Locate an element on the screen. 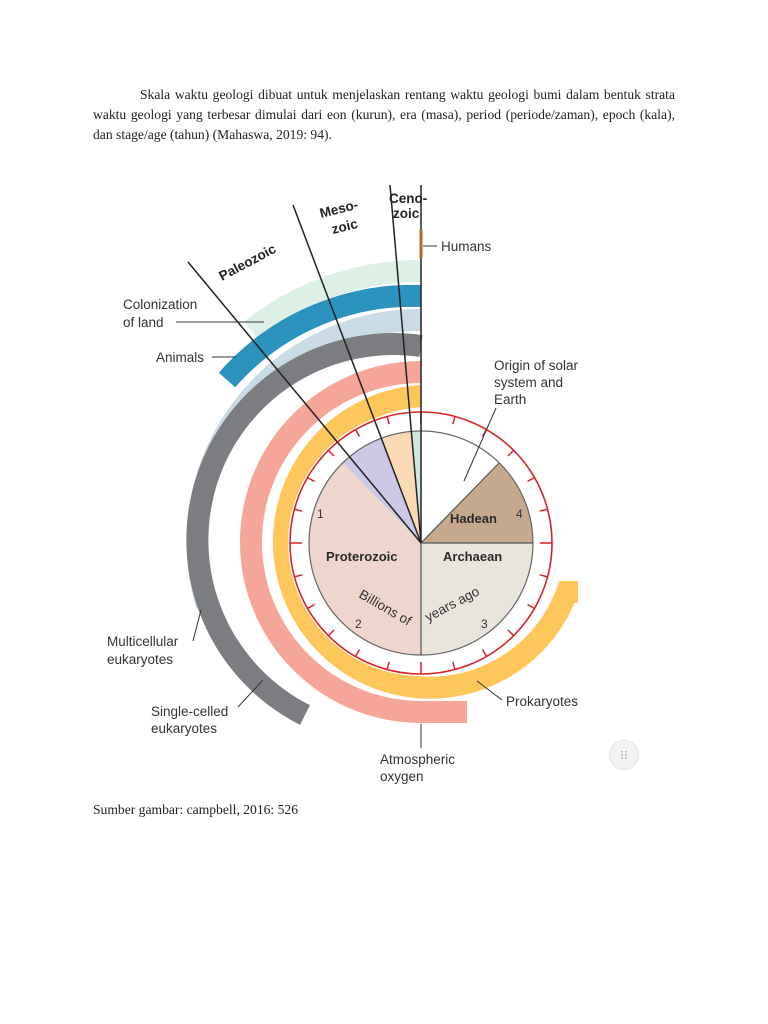 This screenshot has width=768, height=1024. oxygen-label-line2: oxygen is located at coordinates (402, 776).